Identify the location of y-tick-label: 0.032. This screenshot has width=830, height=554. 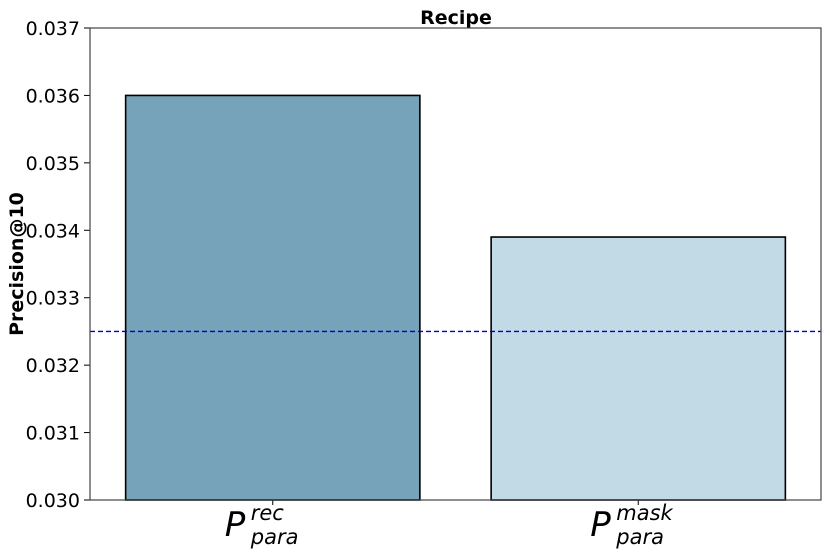
(53, 366).